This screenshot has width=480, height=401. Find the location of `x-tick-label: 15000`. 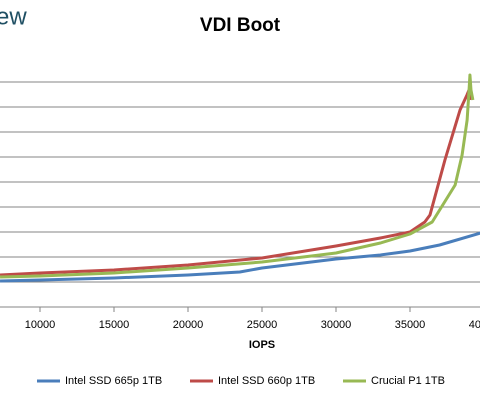

x-tick-label: 15000 is located at coordinates (114, 325).